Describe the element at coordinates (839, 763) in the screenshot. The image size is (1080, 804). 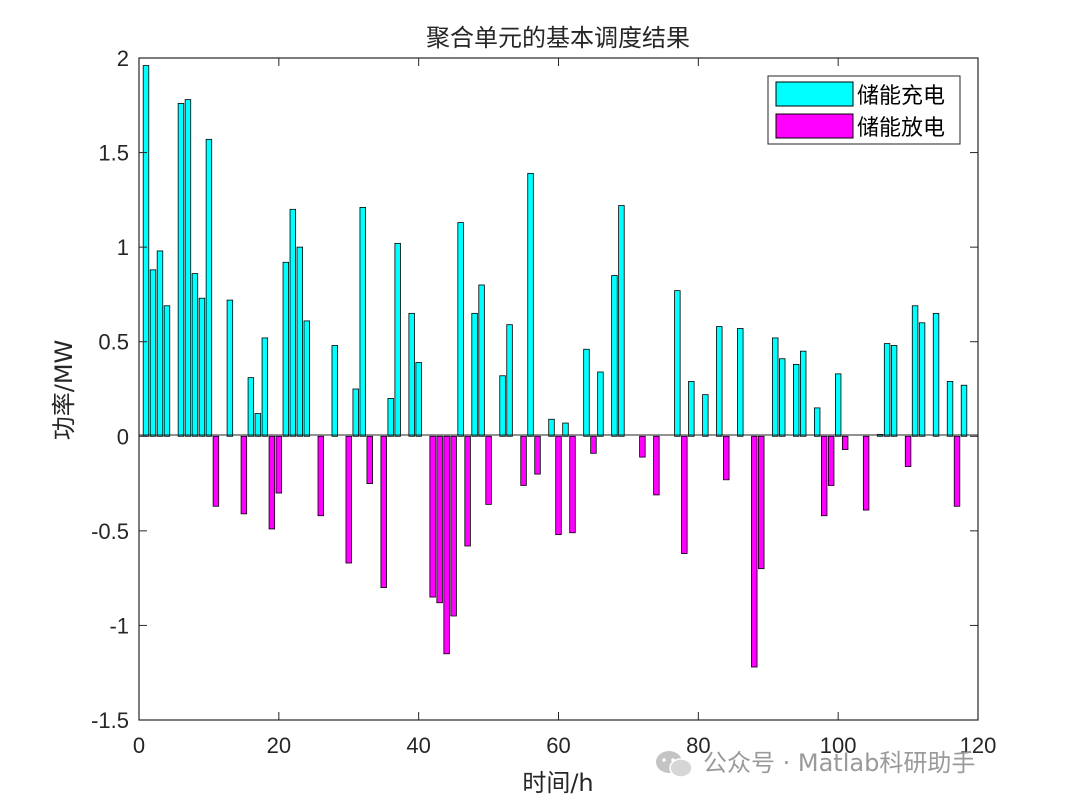
I see `watermark-text: 公众号 · Matlab科研助手` at that location.